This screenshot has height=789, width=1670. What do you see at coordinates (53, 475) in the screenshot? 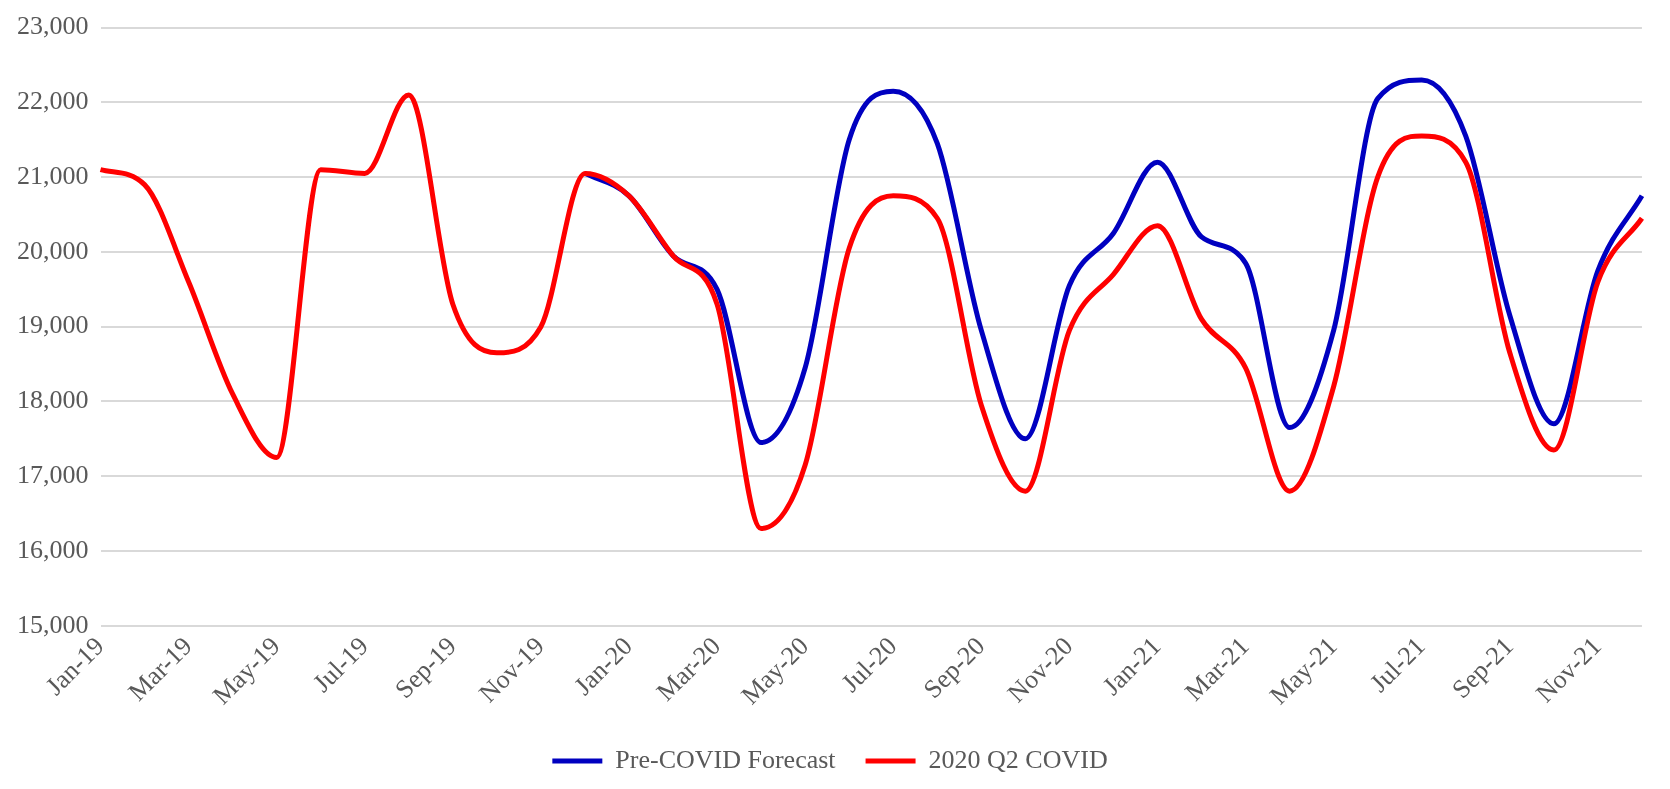
I see `y-tick-label: 17,000` at bounding box center [53, 475].